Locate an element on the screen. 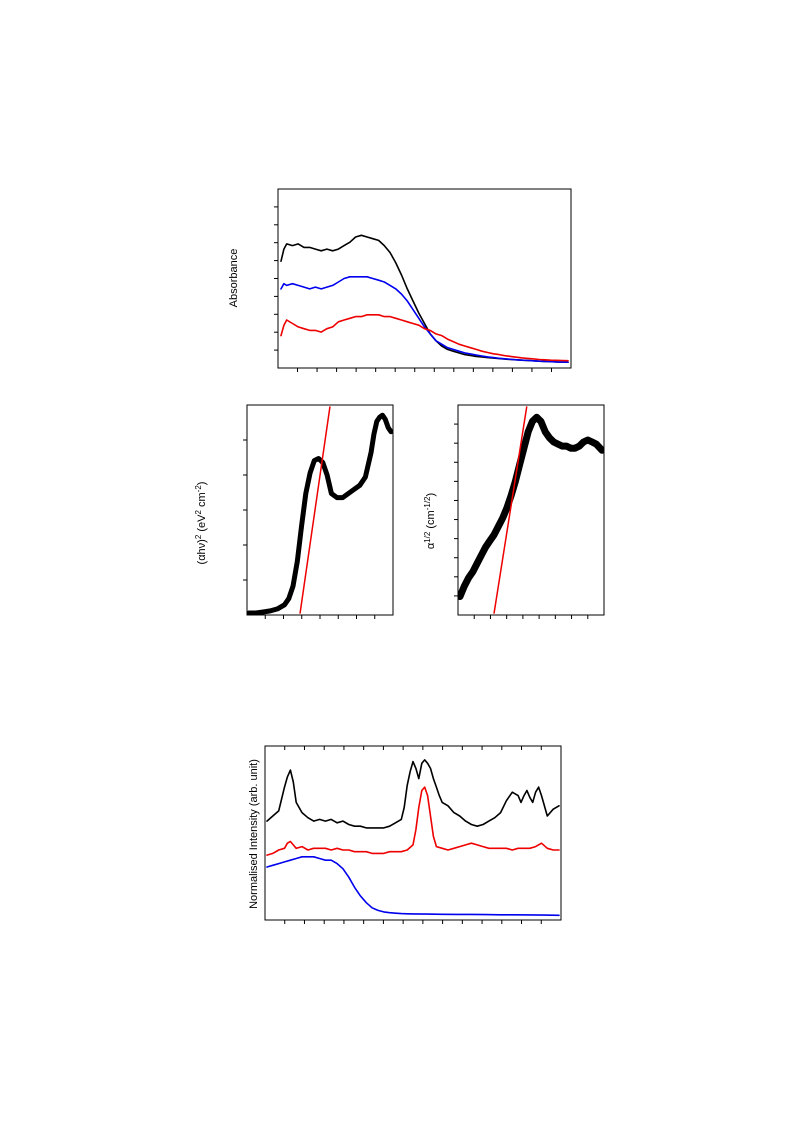  tauc-direct-series-group is located at coordinates (320, 510).